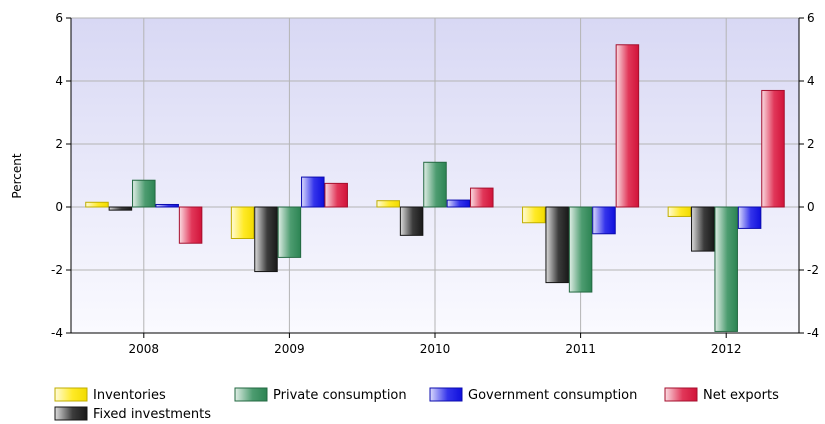 Image resolution: width=825 pixels, height=424 pixels. I want to click on y-tick-label-left: 6, so click(59, 18).